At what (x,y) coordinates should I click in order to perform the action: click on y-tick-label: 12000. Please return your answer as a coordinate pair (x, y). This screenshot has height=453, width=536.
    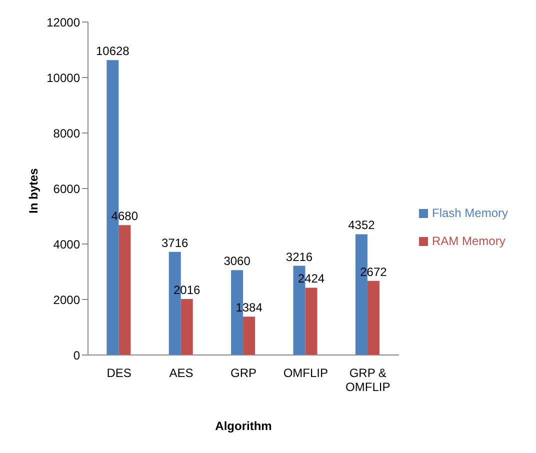
    Looking at the image, I should click on (63, 22).